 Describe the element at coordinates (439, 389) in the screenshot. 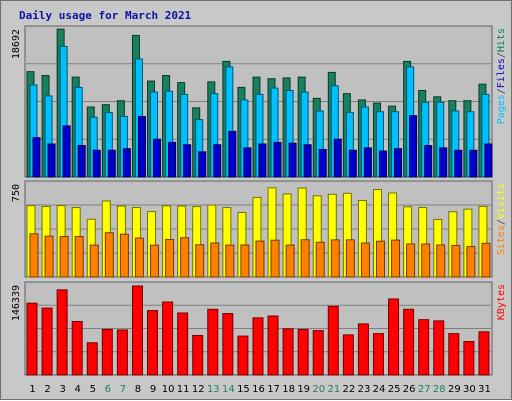

I see `x-tick-label-28: 28` at that location.